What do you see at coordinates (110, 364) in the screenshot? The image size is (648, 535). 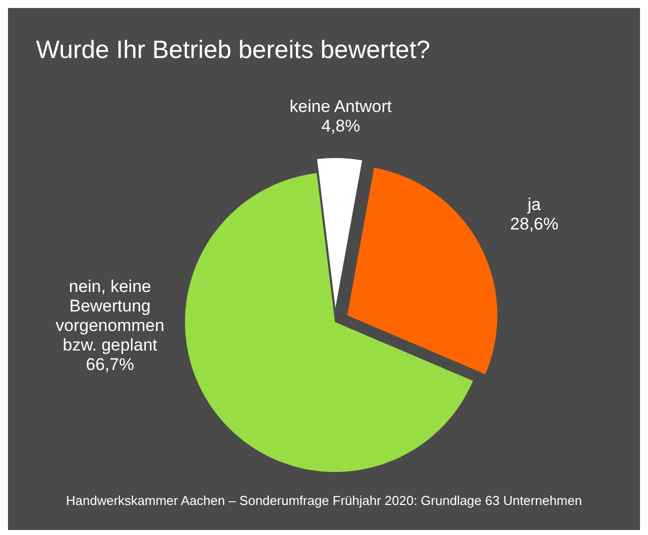 I see `data-label: 66,7%` at bounding box center [110, 364].